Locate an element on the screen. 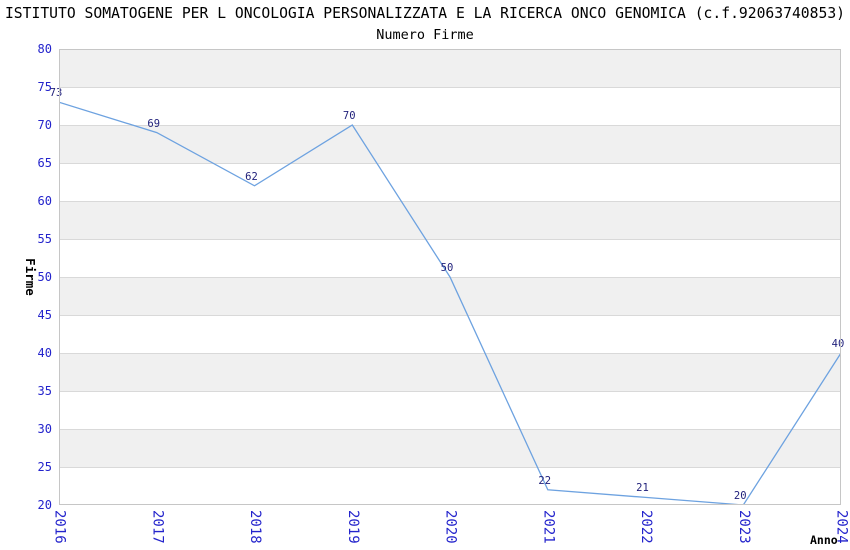  data-point-label: 40 is located at coordinates (838, 344).